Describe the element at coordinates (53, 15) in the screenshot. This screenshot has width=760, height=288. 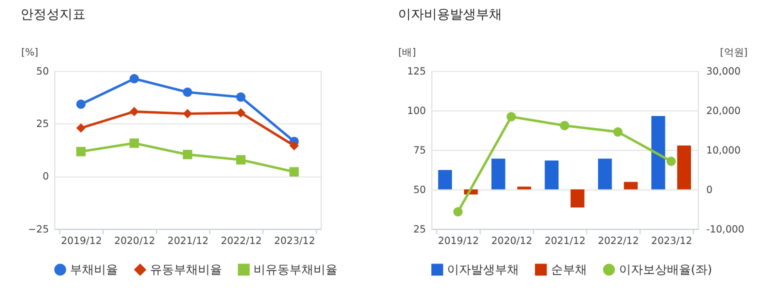
I see `chart-title: 안정성지표` at that location.